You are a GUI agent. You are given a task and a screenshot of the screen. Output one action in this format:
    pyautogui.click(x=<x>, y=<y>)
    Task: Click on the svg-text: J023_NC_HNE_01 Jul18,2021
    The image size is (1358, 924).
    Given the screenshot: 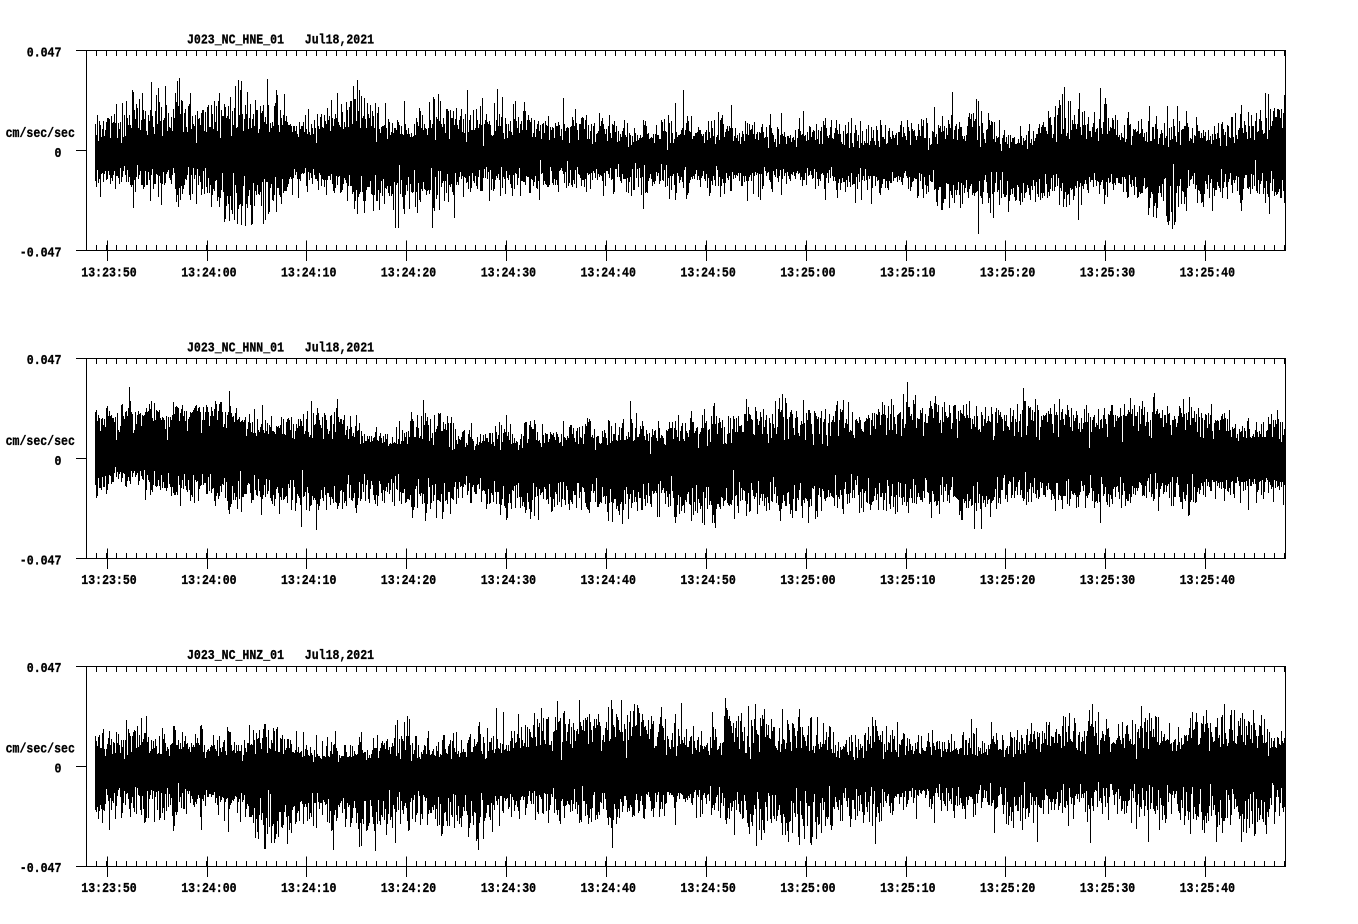 What is the action you would take?
    pyautogui.click(x=280, y=41)
    